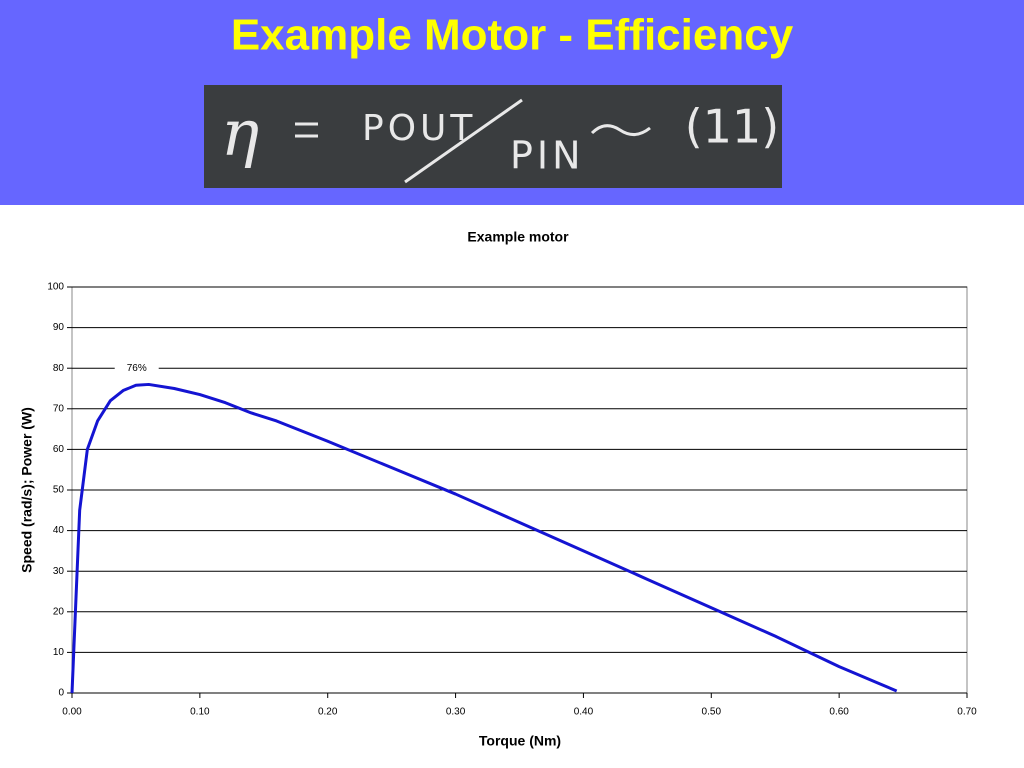  Describe the element at coordinates (200, 712) in the screenshot. I see `x-tick-label: 0.10` at that location.